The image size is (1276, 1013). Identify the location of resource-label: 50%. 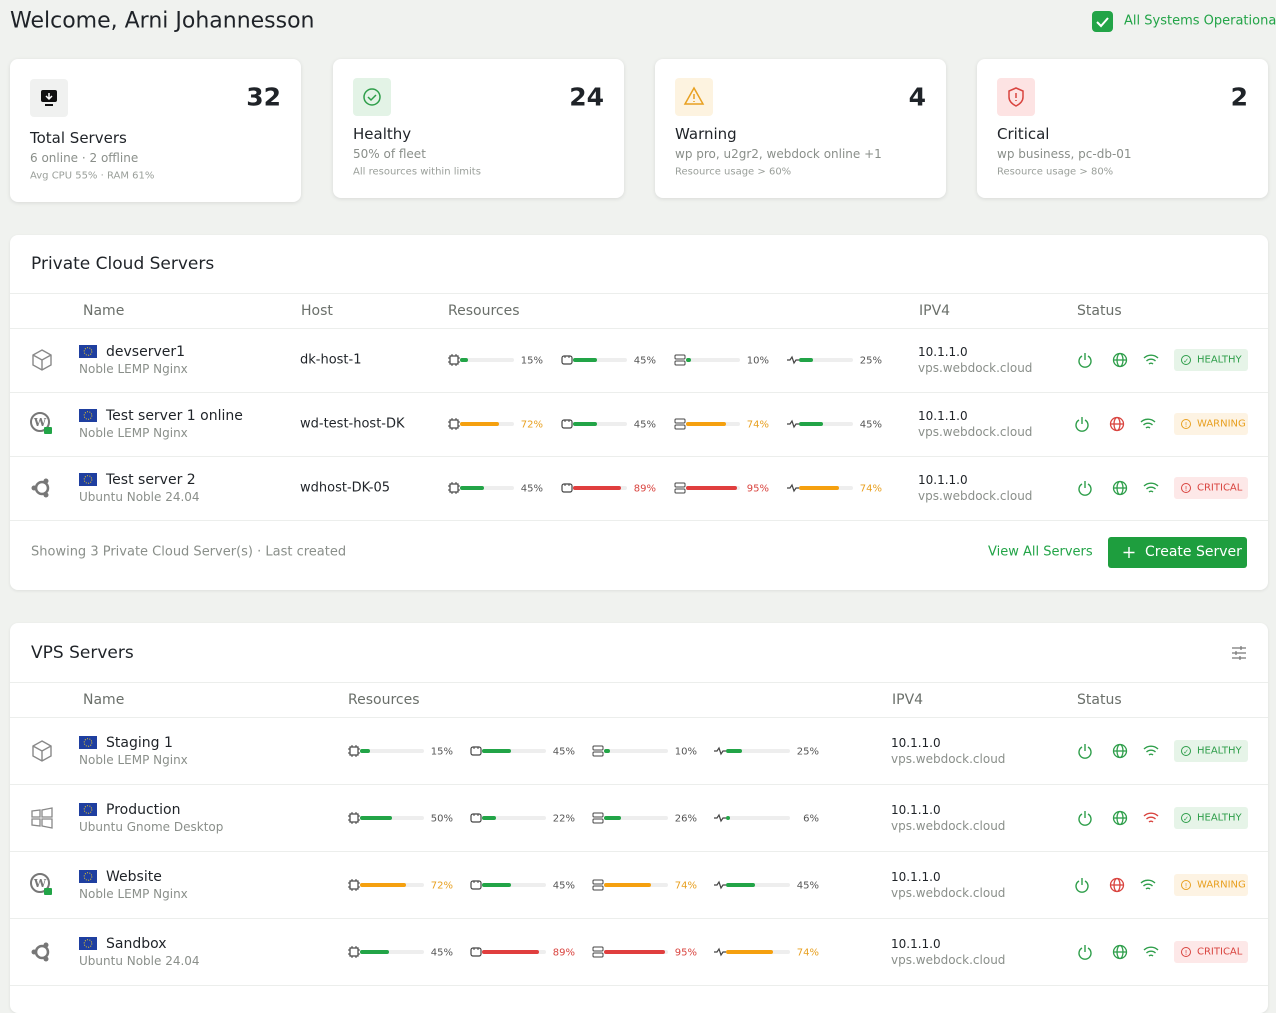
(441, 818).